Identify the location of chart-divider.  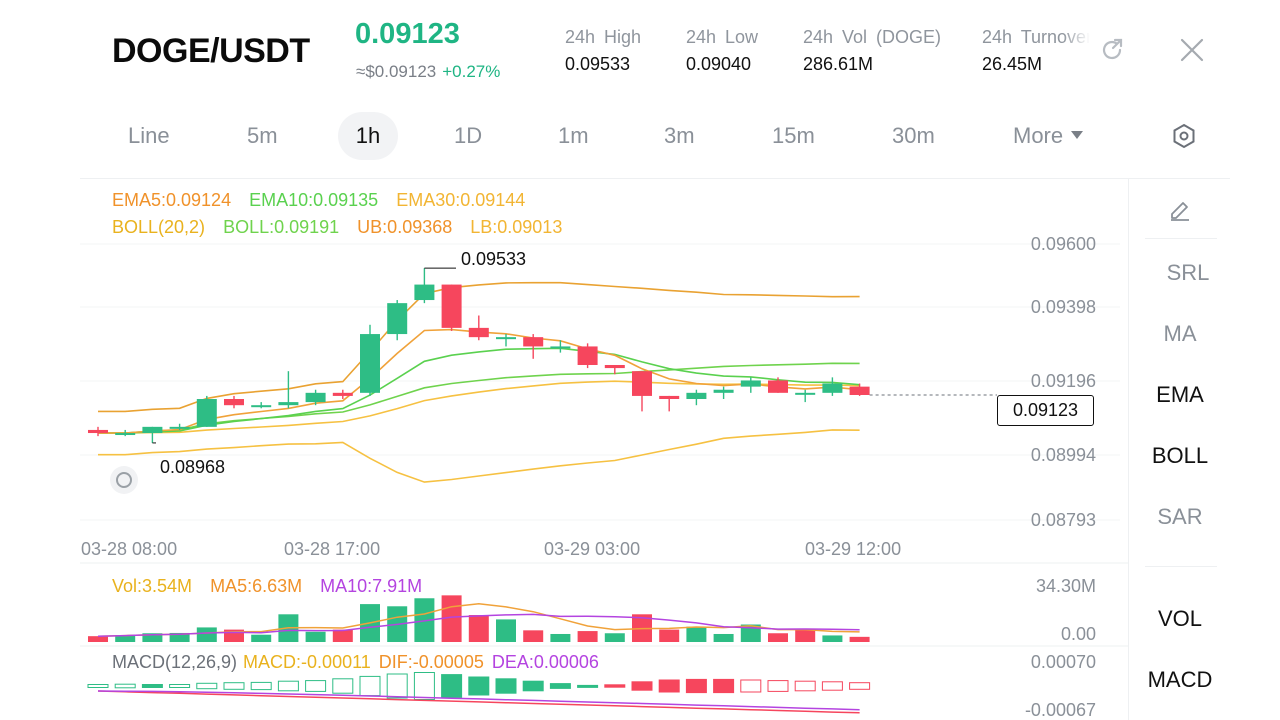
(655, 178).